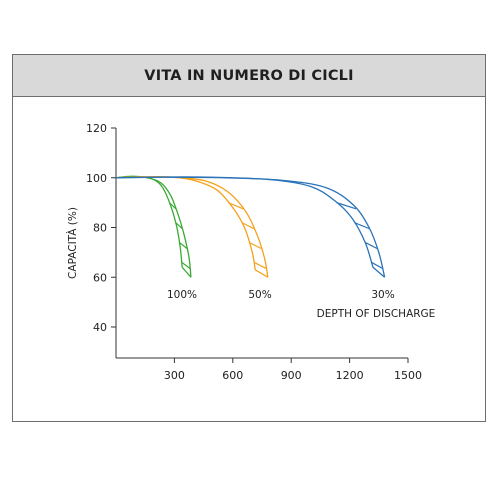  I want to click on y-axis-label: CAPACITÀ (%), so click(72, 243).